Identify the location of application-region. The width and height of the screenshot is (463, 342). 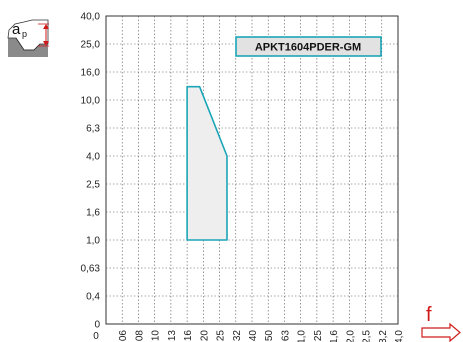
(207, 163).